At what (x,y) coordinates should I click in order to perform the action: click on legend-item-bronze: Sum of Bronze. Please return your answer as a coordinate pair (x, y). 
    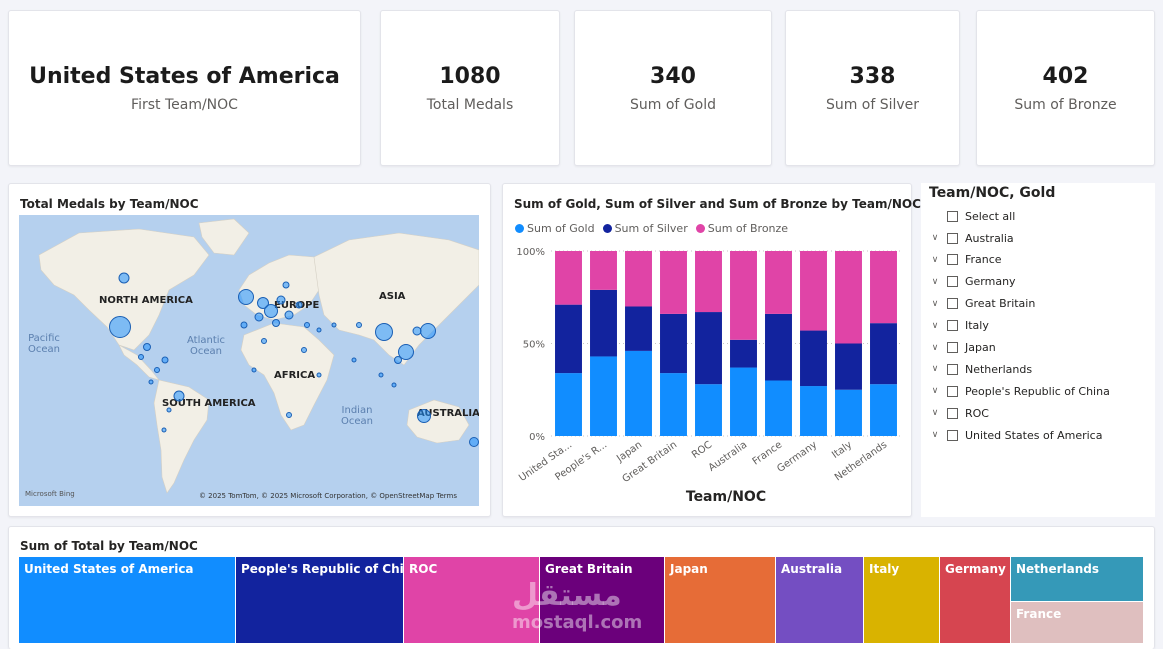
    Looking at the image, I should click on (741, 228).